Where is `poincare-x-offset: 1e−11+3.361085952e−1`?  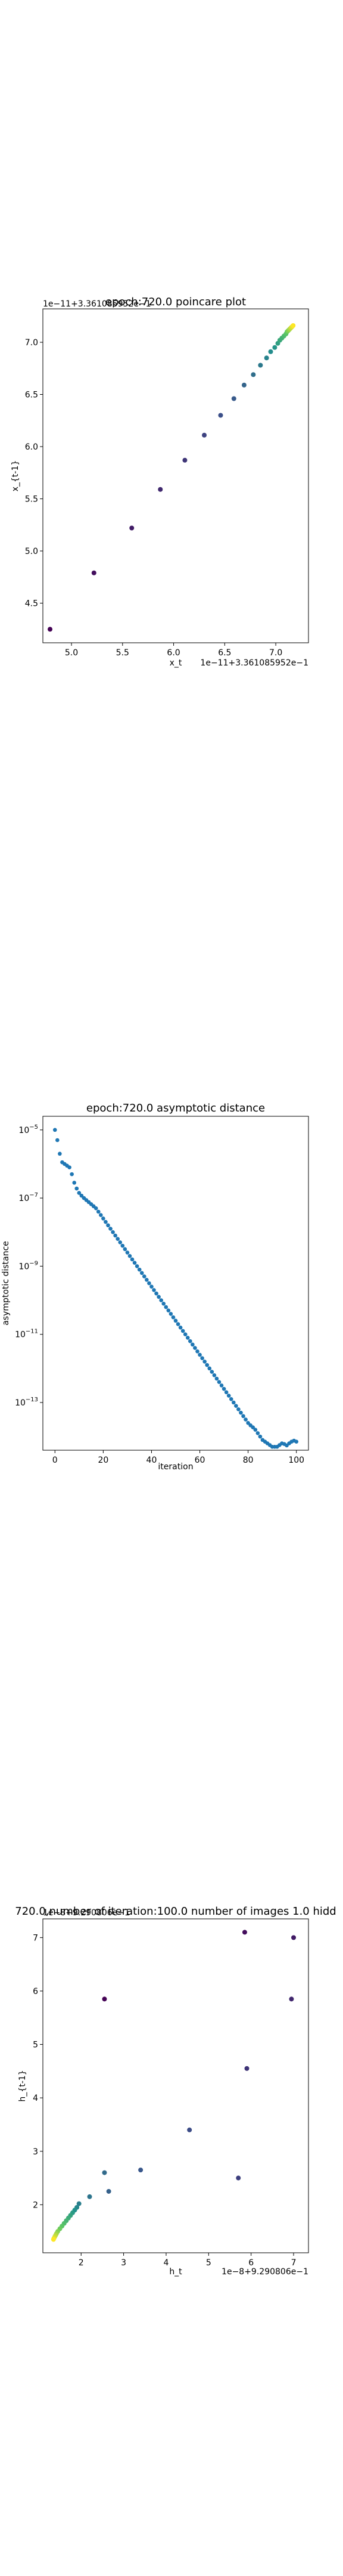
poincare-x-offset: 1e−11+3.361085952e−1 is located at coordinates (254, 663).